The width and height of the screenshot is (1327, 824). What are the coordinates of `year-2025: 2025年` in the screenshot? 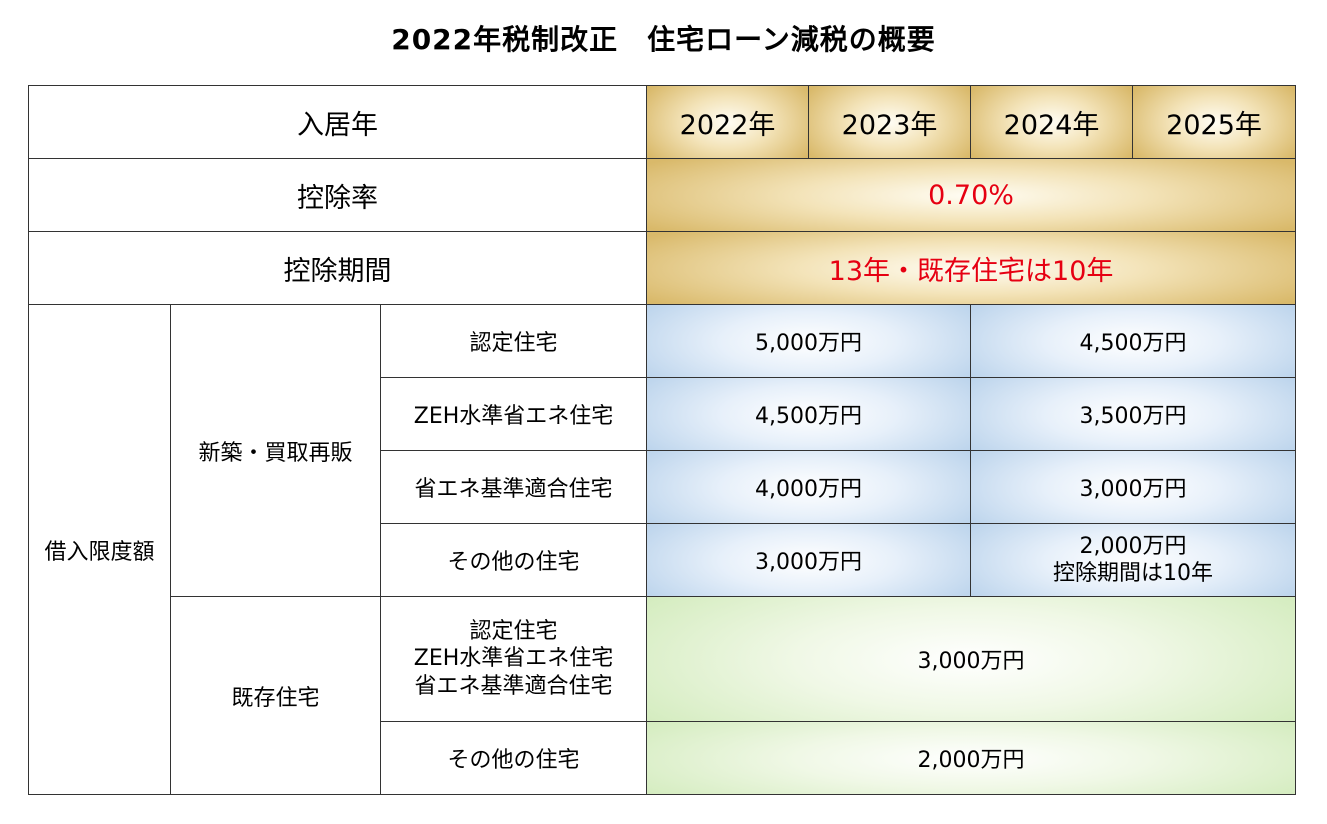 It's located at (1214, 122).